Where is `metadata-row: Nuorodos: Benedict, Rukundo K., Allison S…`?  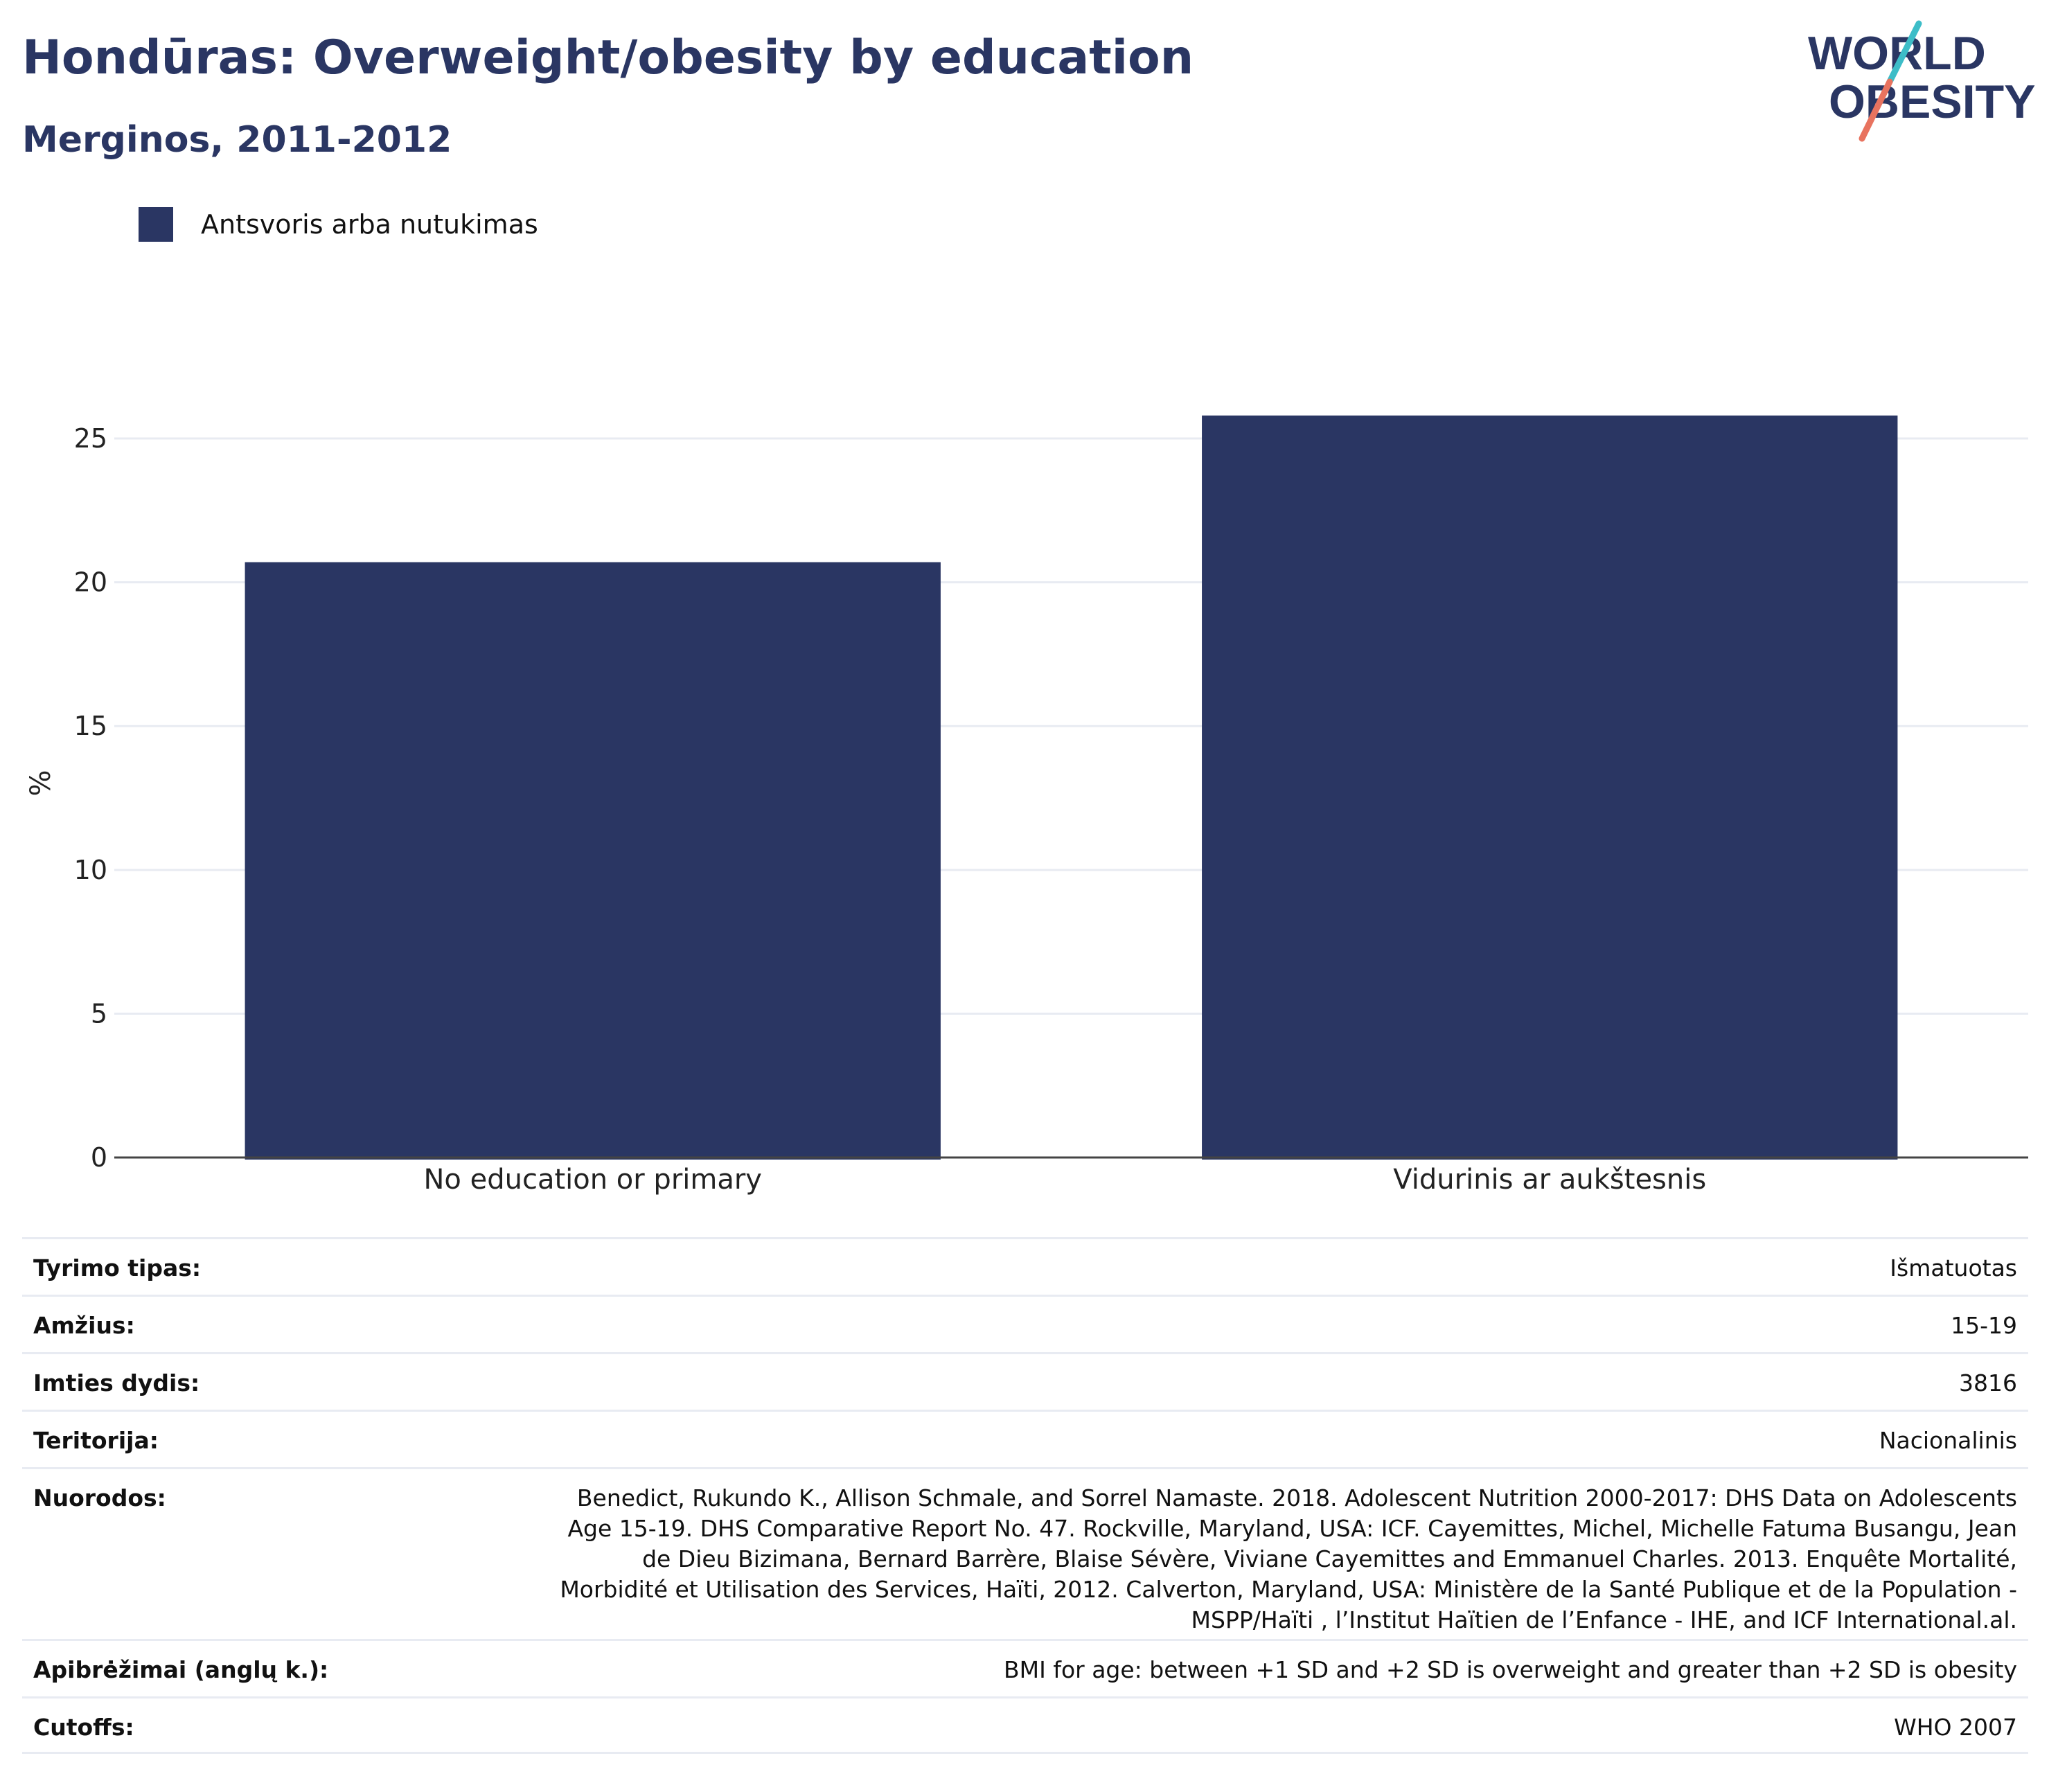
metadata-row: Nuorodos: Benedict, Rukundo K., Allison S… is located at coordinates (1025, 1553).